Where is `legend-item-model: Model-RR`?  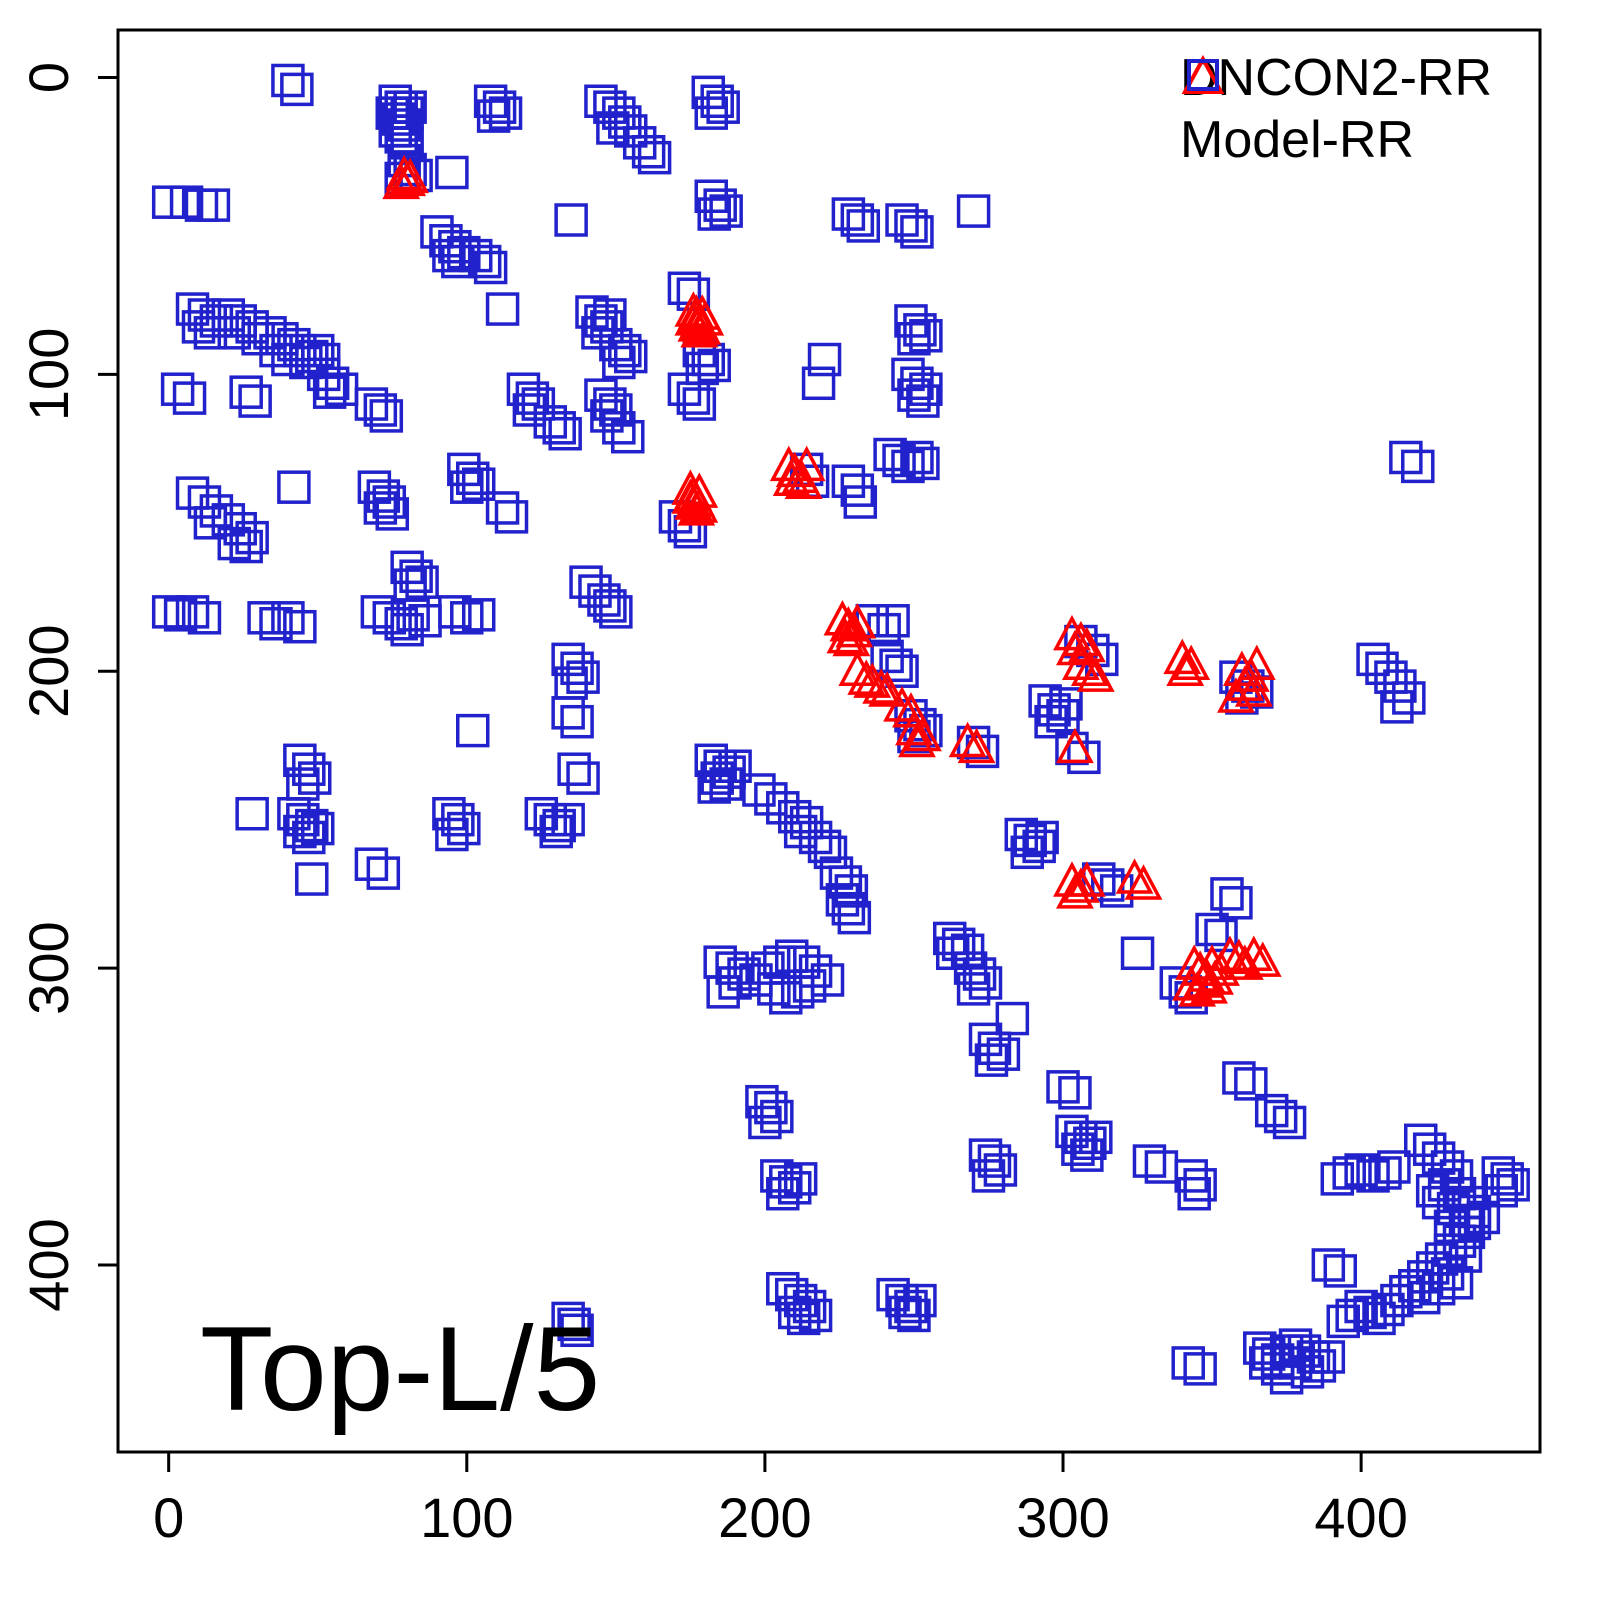 legend-item-model: Model-RR is located at coordinates (1336, 114).